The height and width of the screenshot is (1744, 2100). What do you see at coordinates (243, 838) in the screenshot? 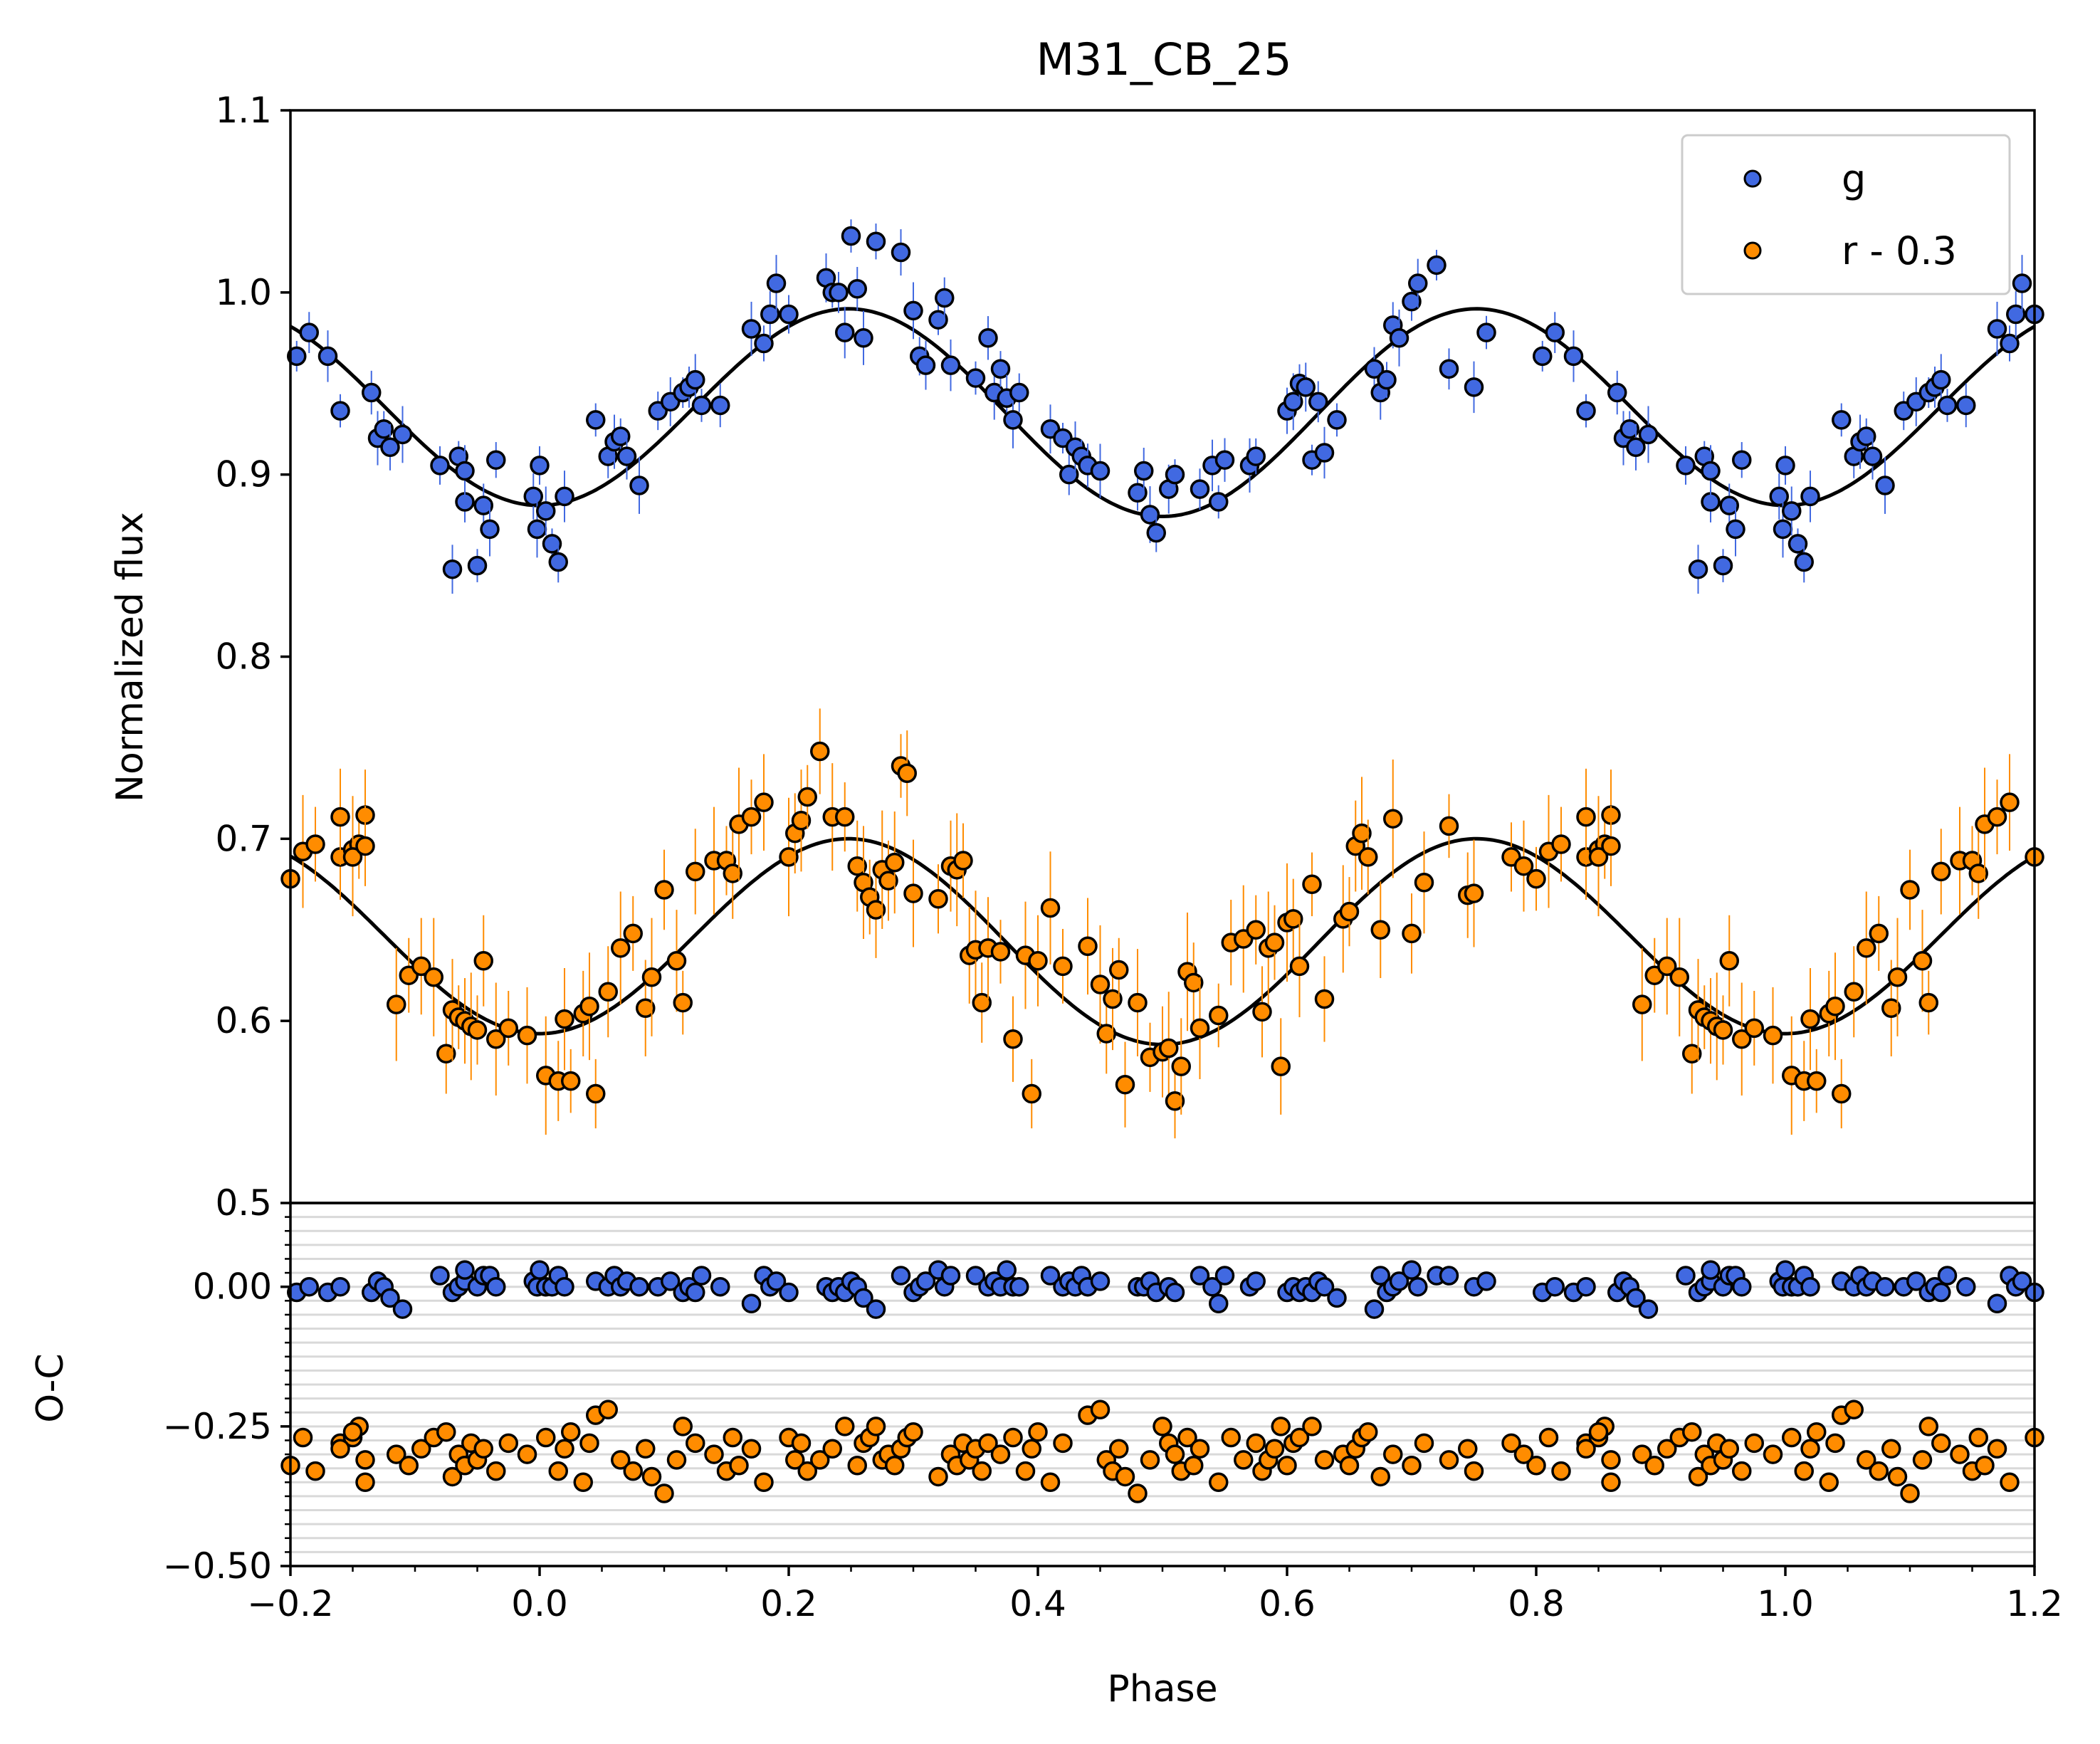
I see `y-tick-label: 0.7` at bounding box center [243, 838].